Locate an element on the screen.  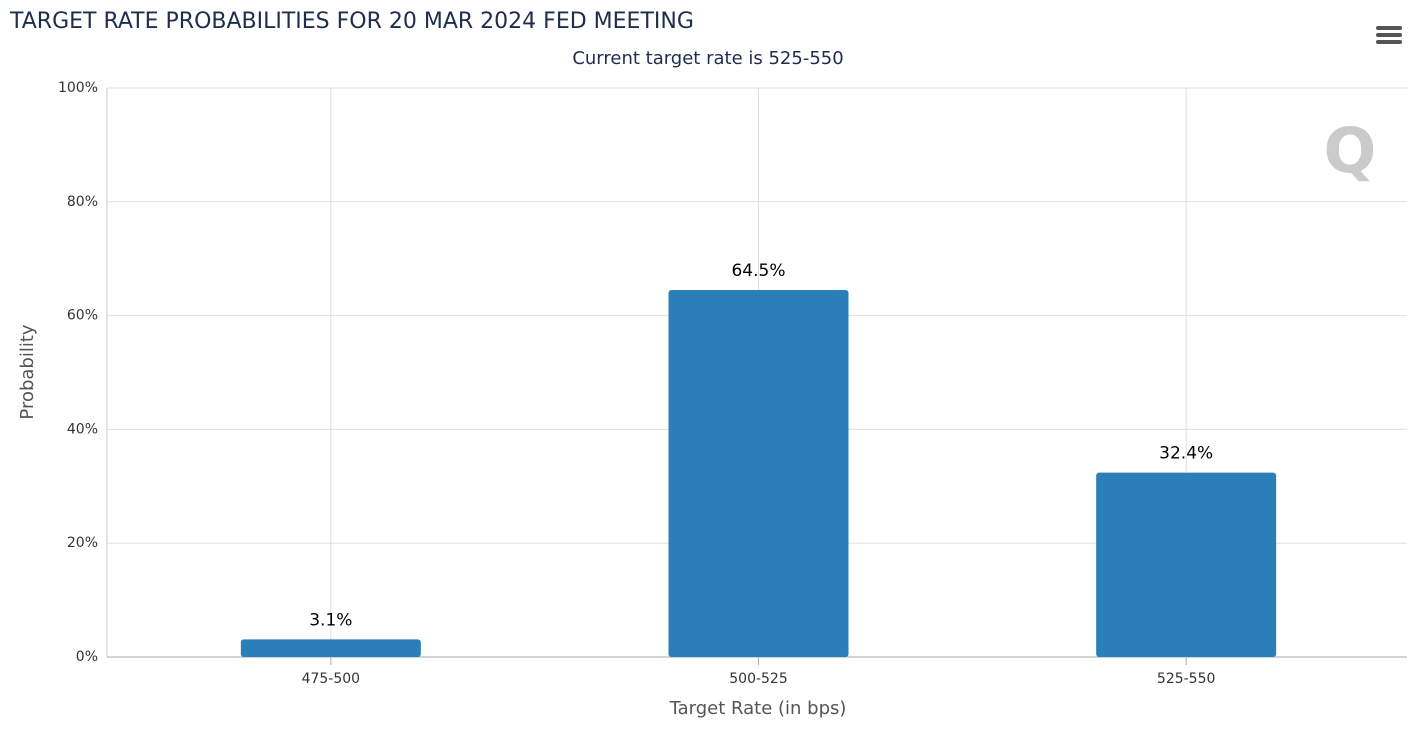
logo: Q is located at coordinates (1350, 150).